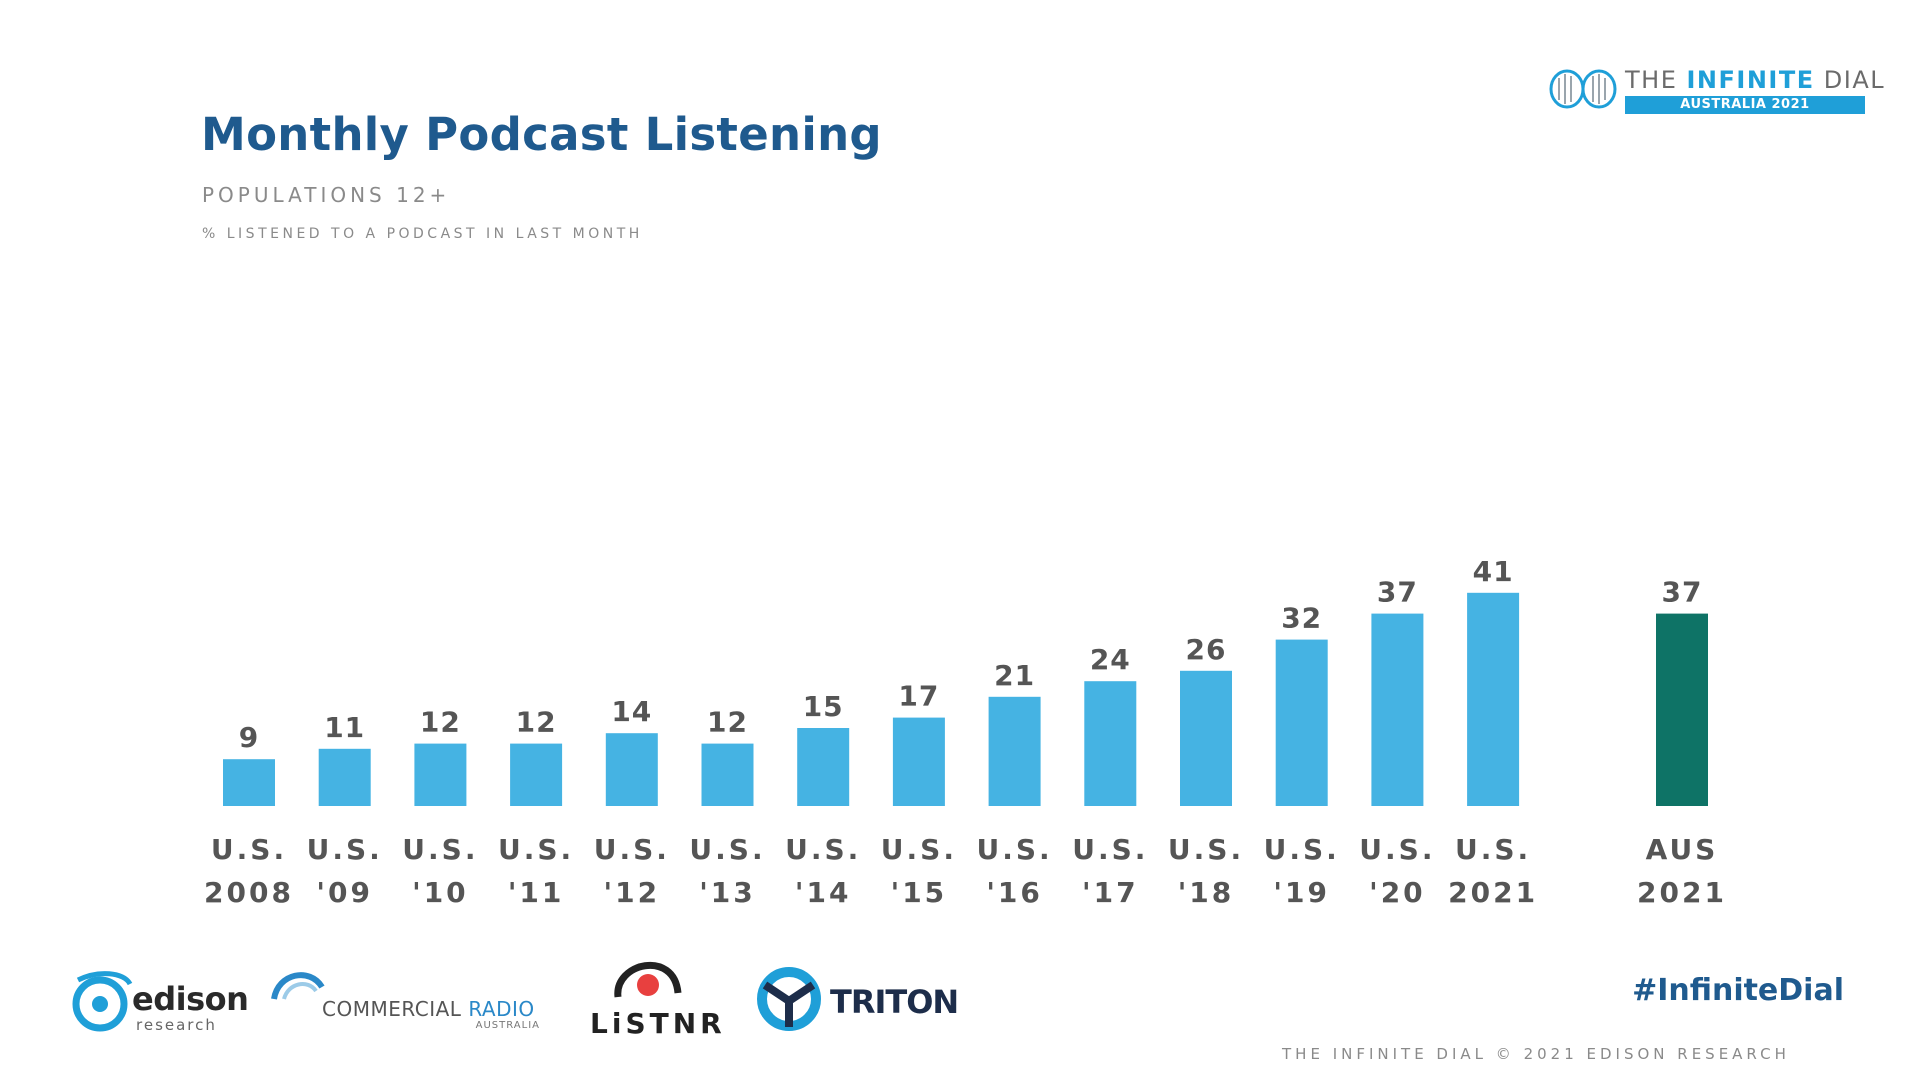 This screenshot has height=1080, width=1920. What do you see at coordinates (1301, 892) in the screenshot?
I see `category-label-year: '19` at bounding box center [1301, 892].